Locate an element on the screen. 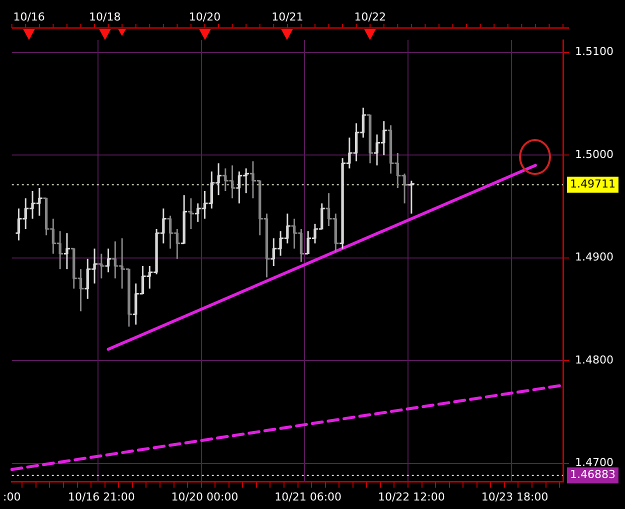 Image resolution: width=625 pixels, height=509 pixels. text: 10/18 is located at coordinates (105, 17).